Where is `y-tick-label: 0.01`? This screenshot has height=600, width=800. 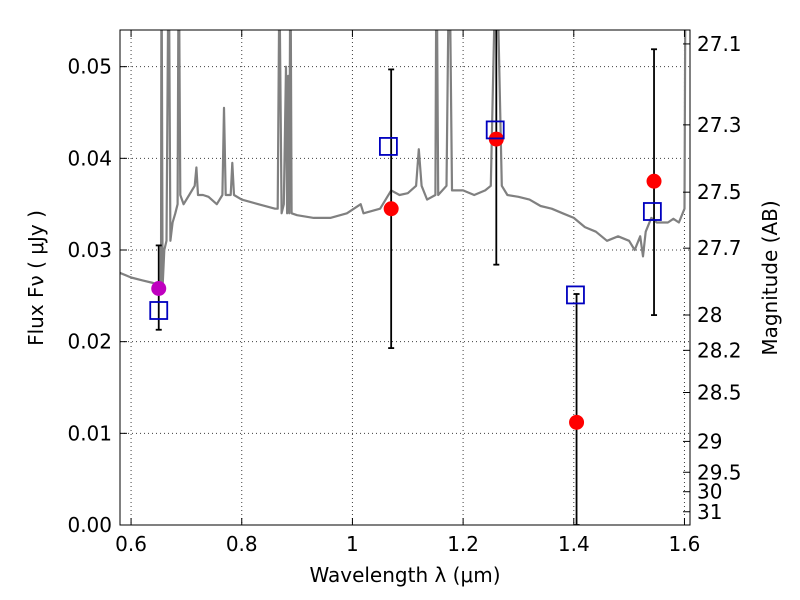 y-tick-label: 0.01 is located at coordinates (89, 433).